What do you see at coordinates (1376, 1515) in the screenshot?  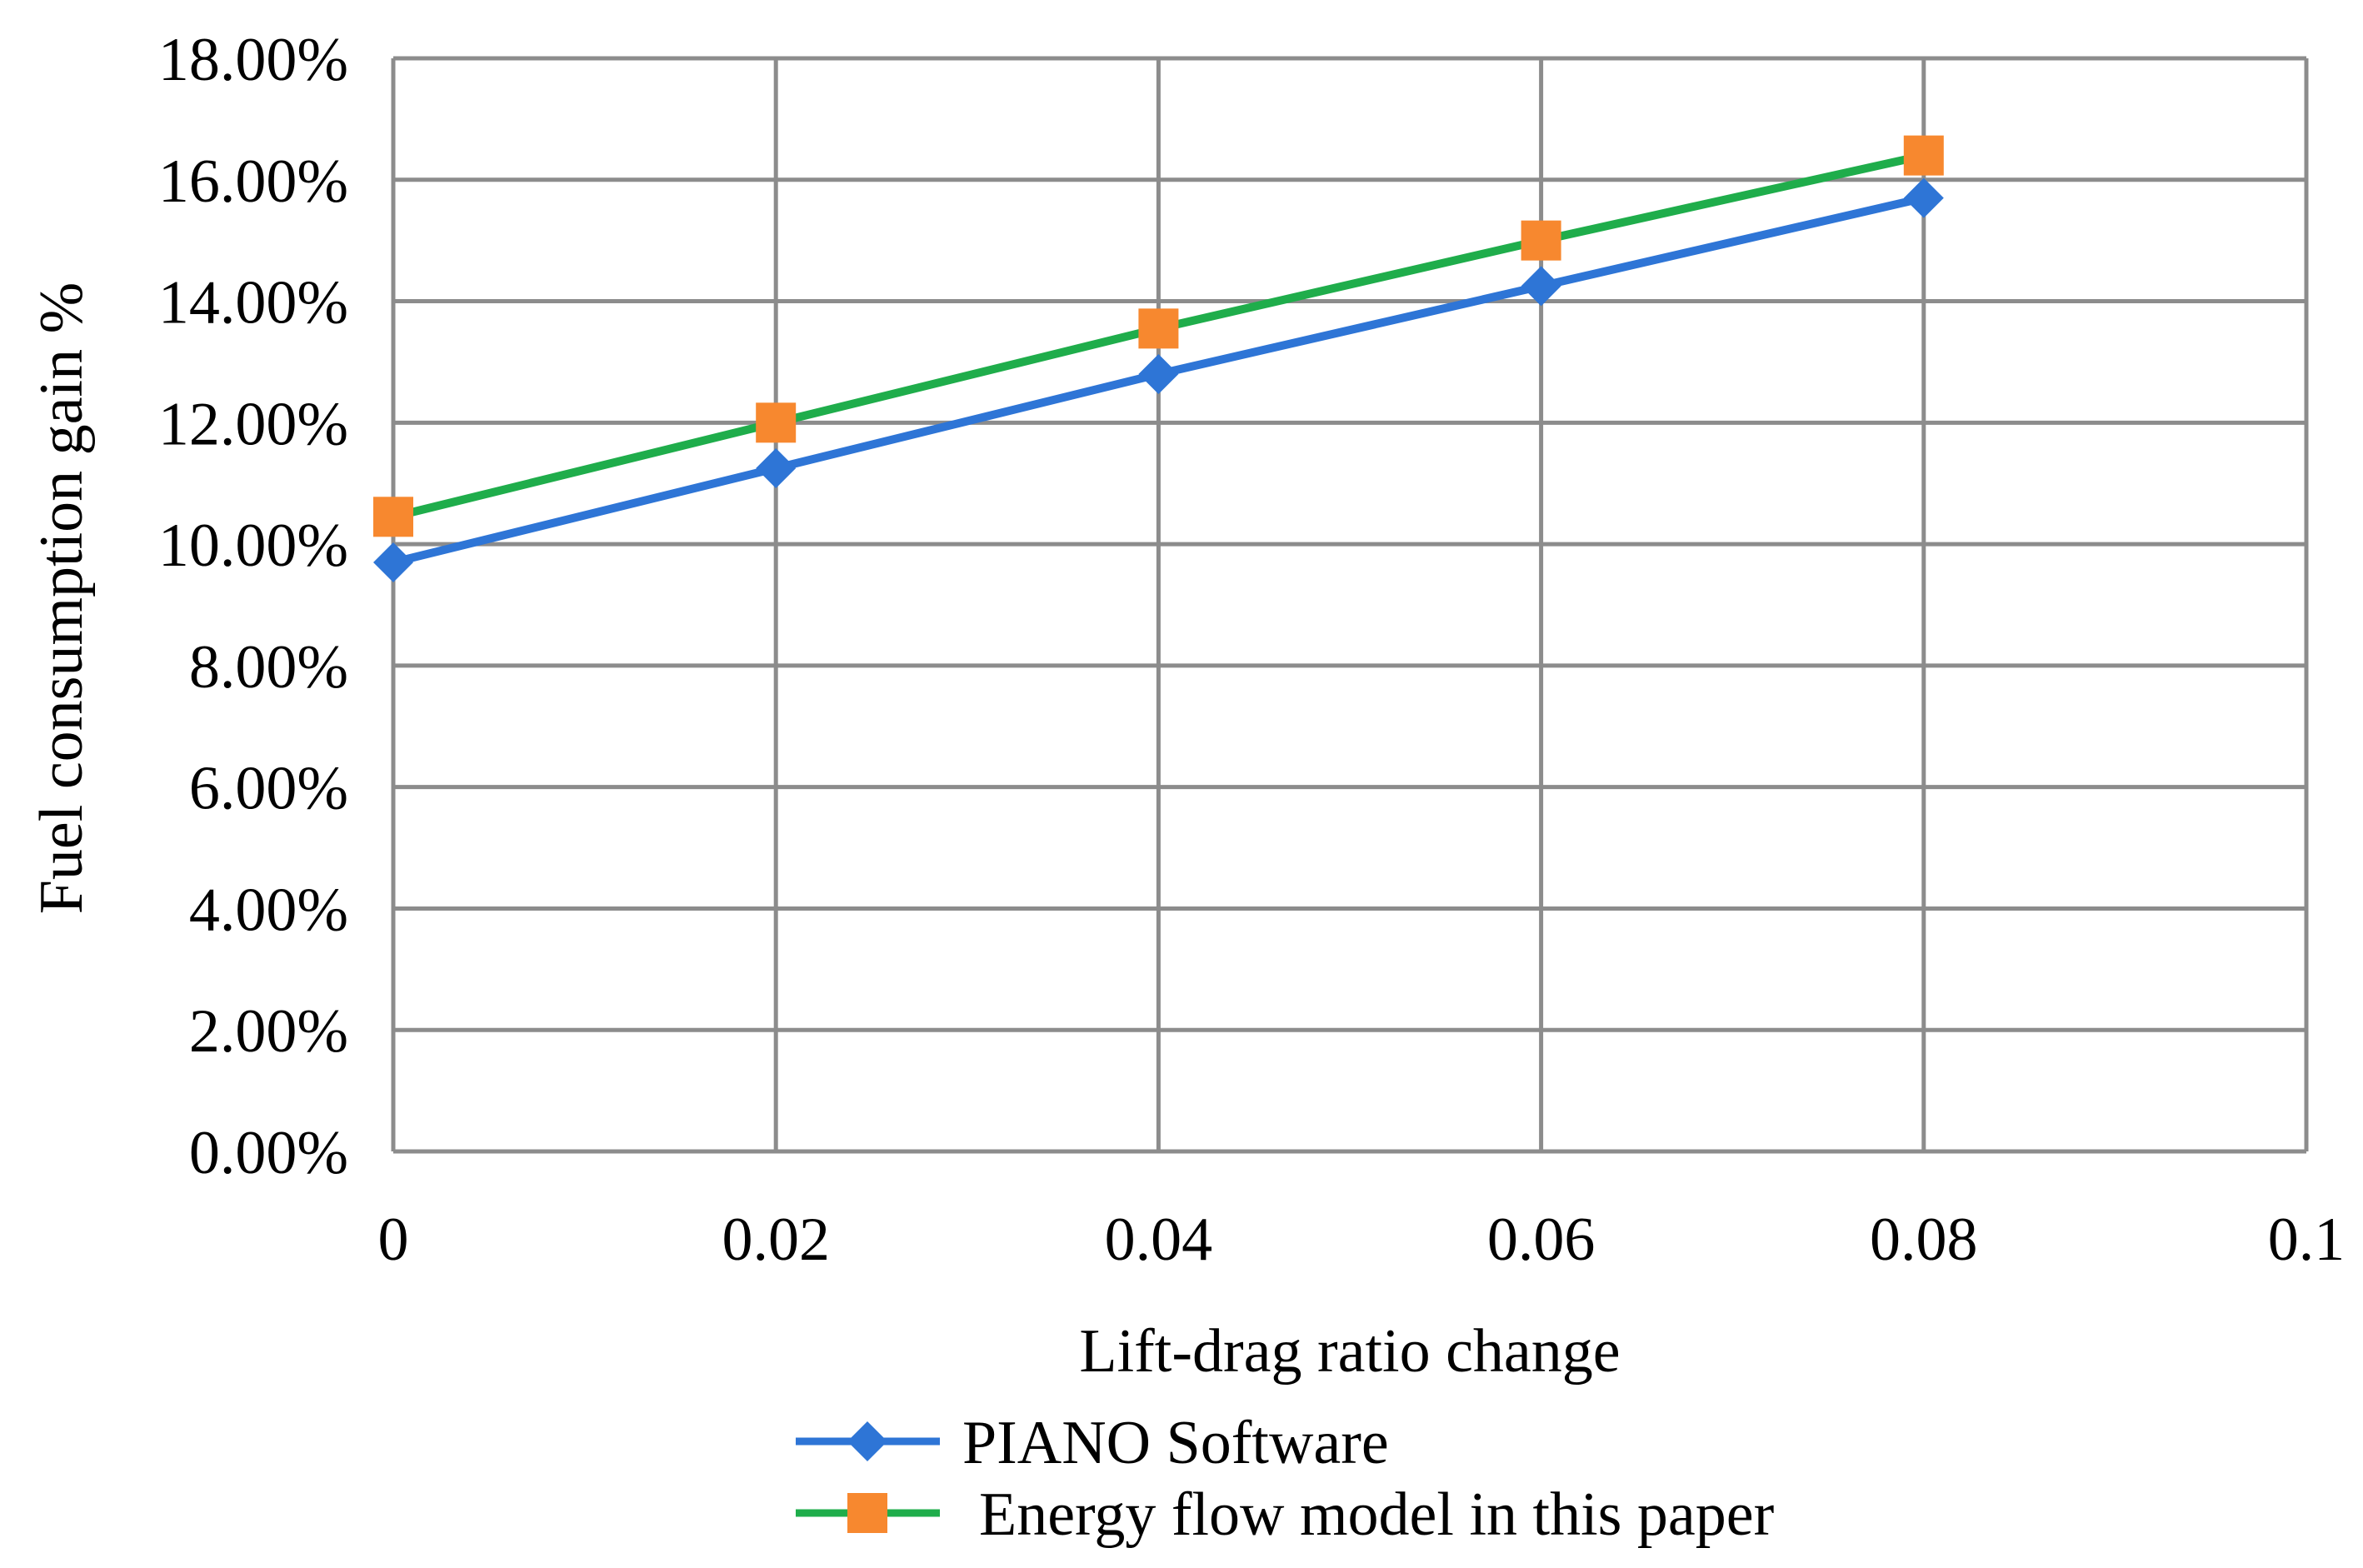 I see `legend-label: Energy flow model in this paper` at bounding box center [1376, 1515].